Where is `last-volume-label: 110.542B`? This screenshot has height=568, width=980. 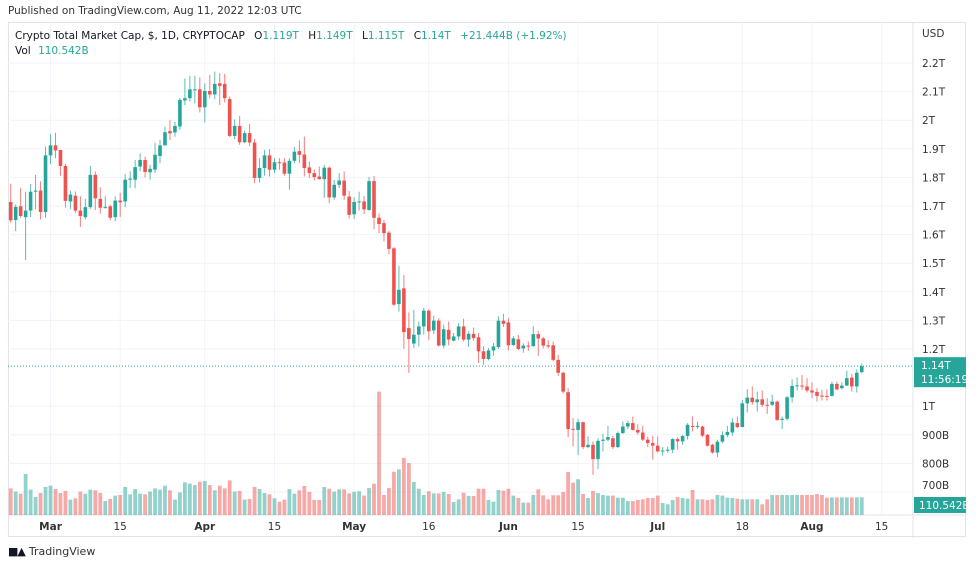 last-volume-label: 110.542B is located at coordinates (942, 505).